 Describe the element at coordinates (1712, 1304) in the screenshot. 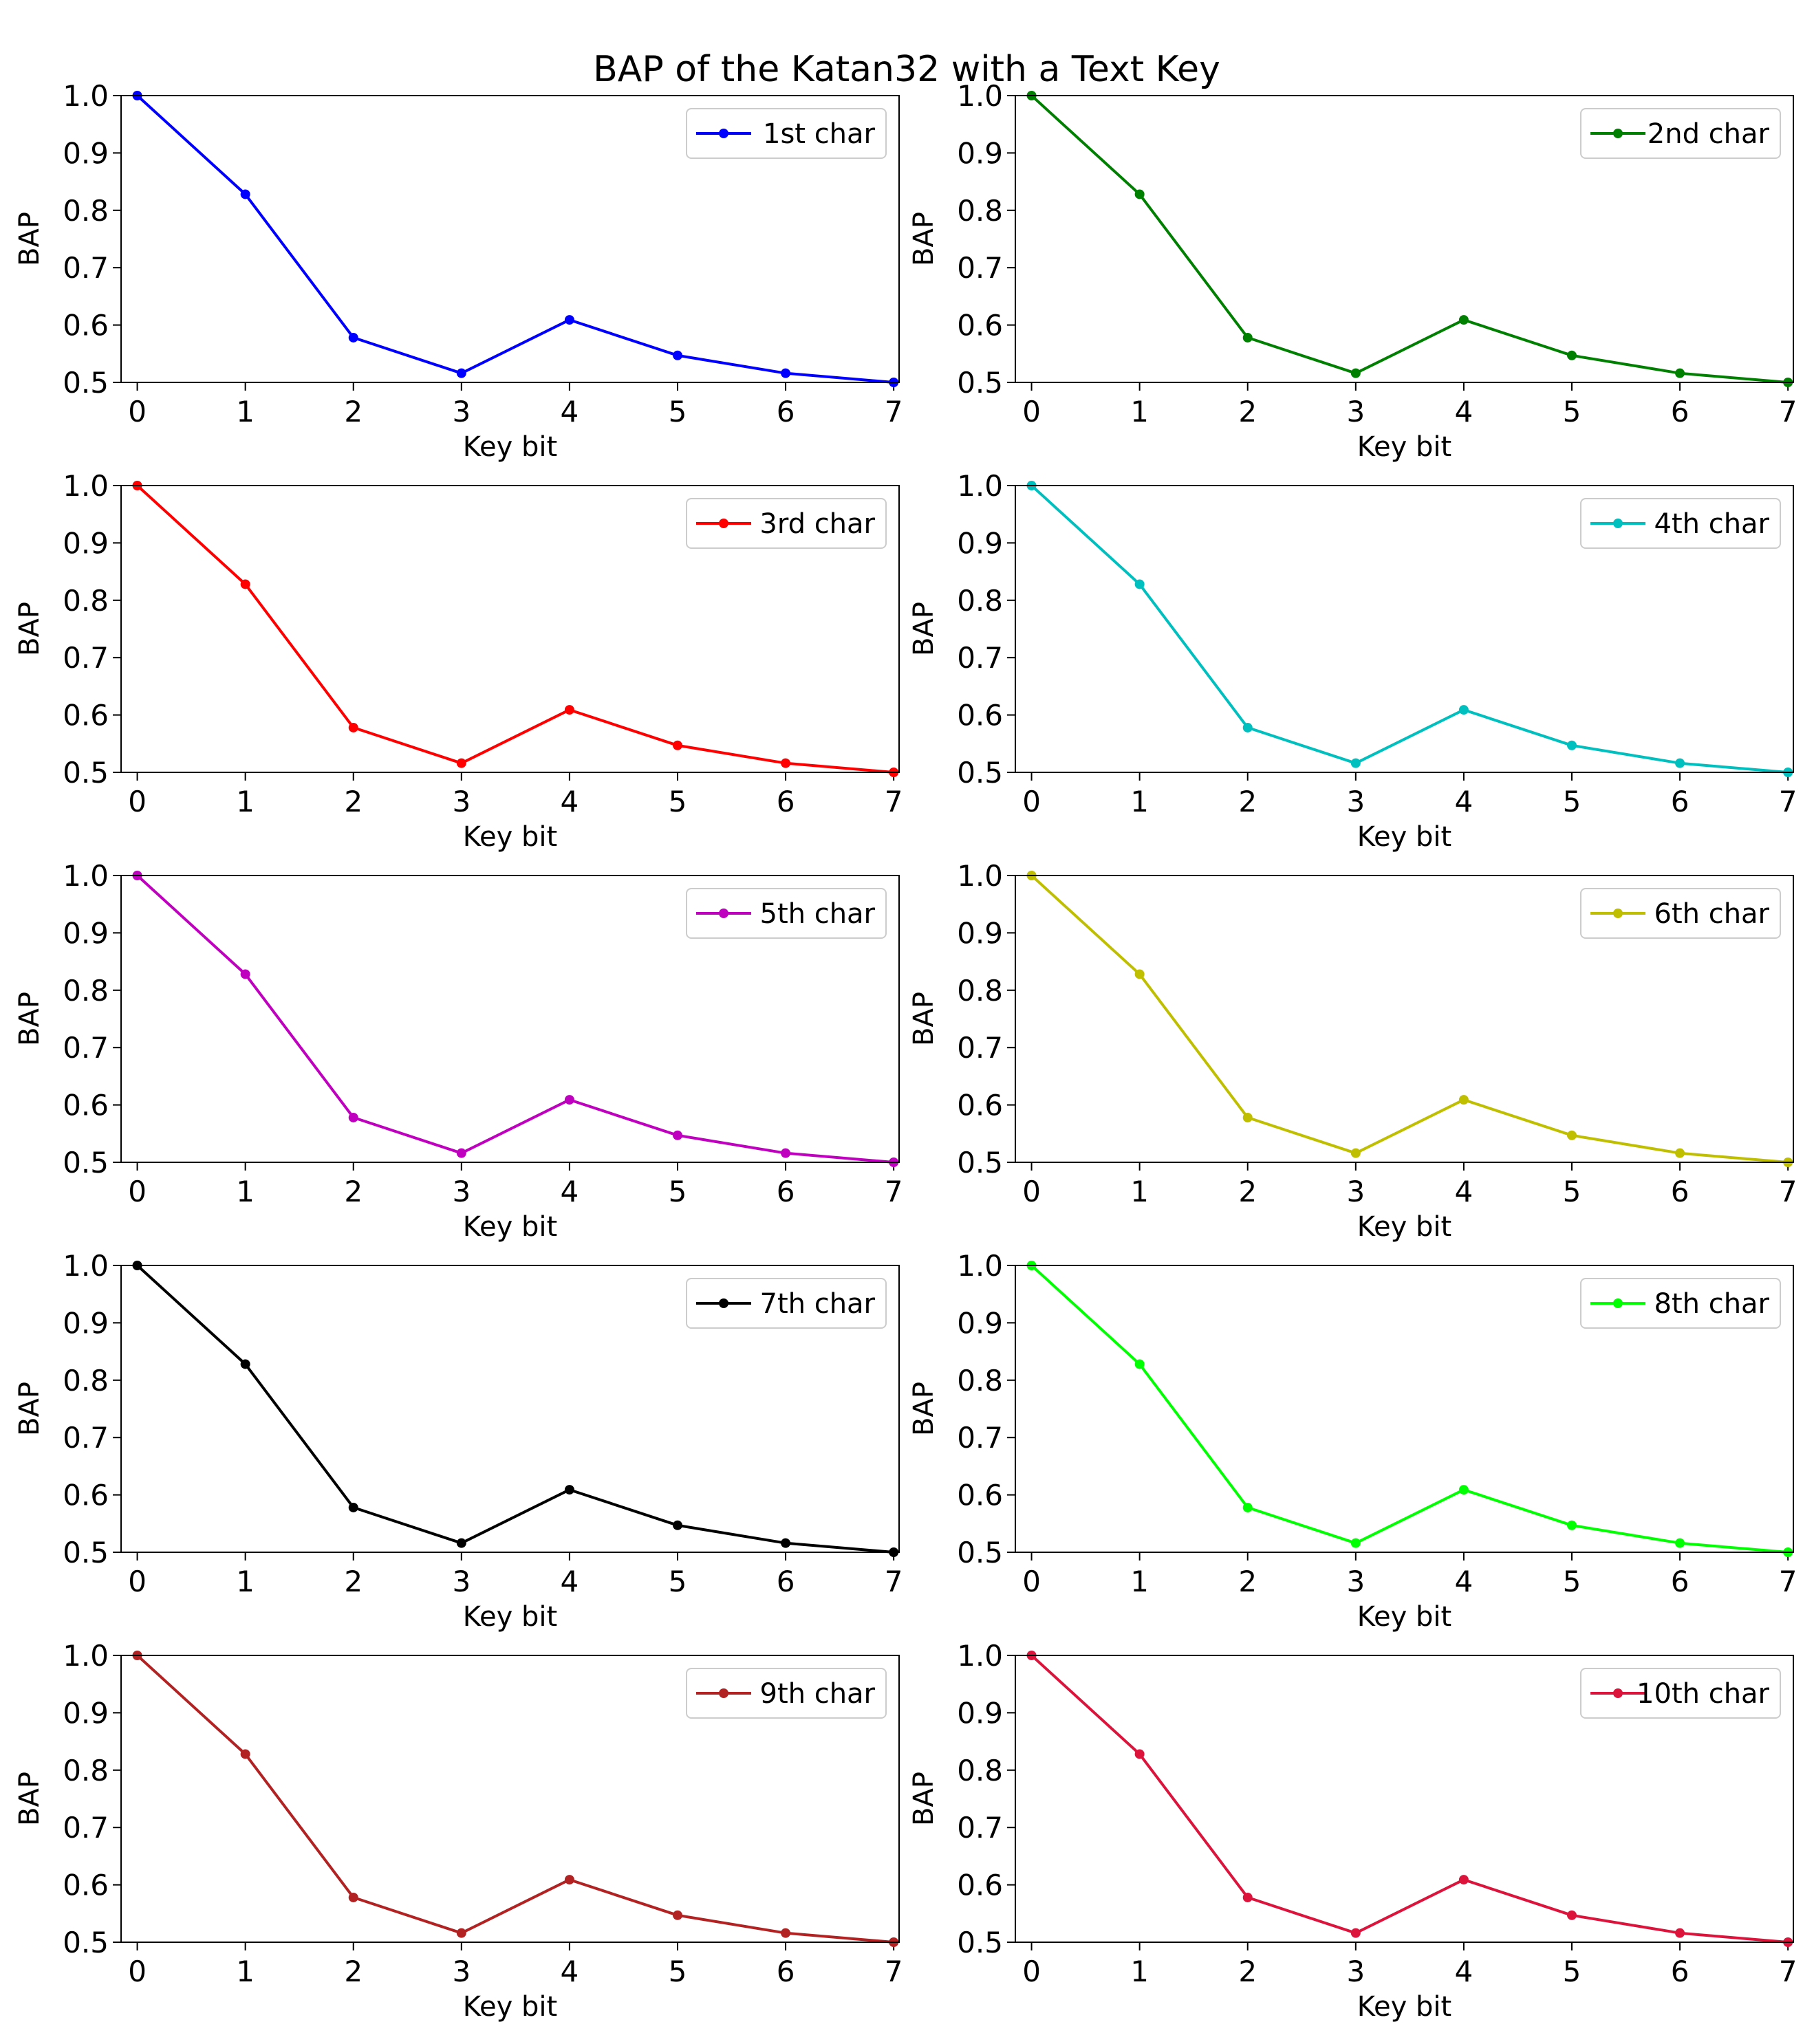

I see `legend-label: 8th char` at that location.